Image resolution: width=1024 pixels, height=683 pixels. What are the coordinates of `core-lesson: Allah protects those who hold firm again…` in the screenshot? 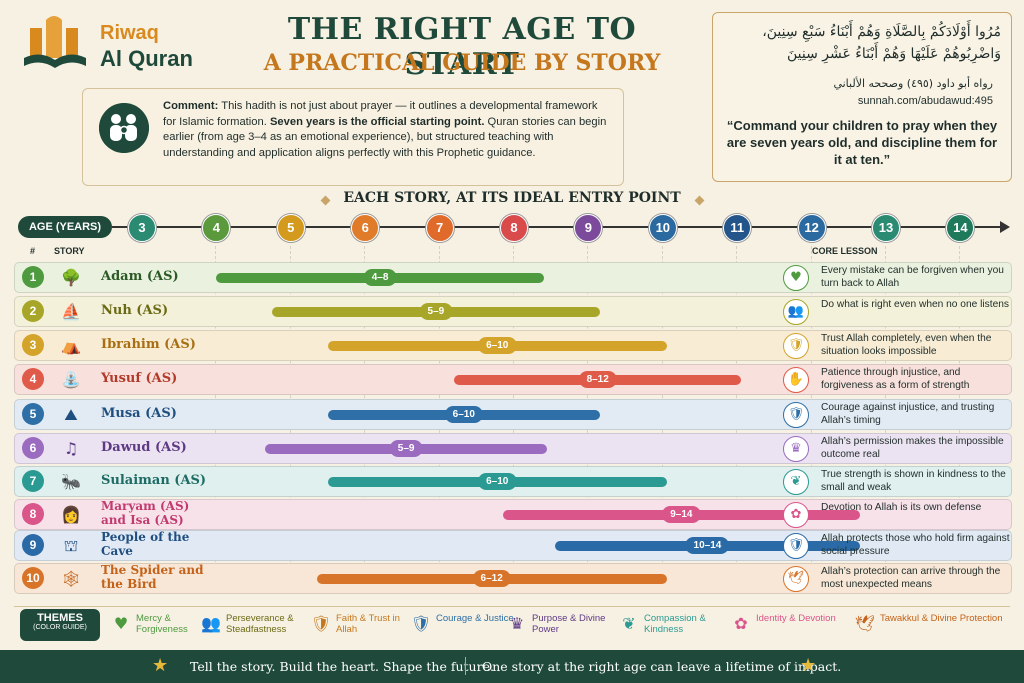 It's located at (915, 545).